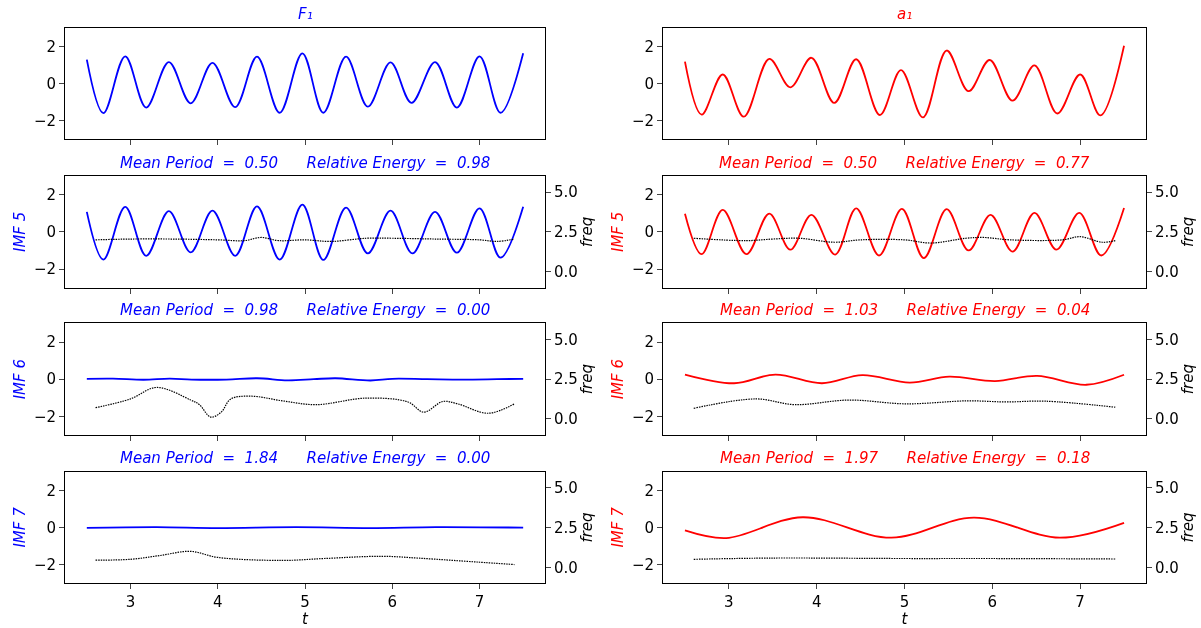  What do you see at coordinates (905, 14) in the screenshot?
I see `chart-title: a₁` at bounding box center [905, 14].